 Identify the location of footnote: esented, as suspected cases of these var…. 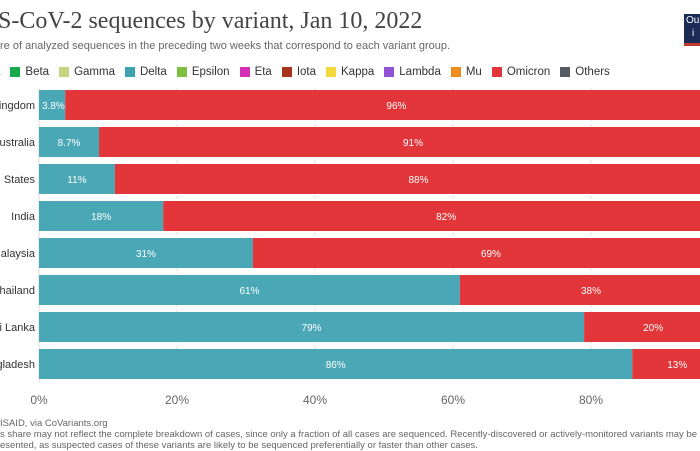
(348, 445).